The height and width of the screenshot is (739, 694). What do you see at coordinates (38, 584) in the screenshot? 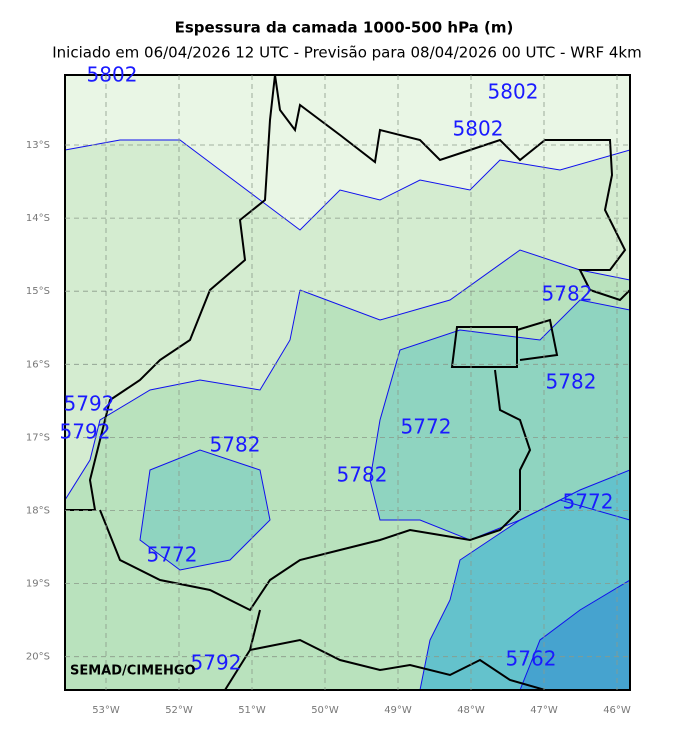
I see `lat-label: 19°S` at bounding box center [38, 584].